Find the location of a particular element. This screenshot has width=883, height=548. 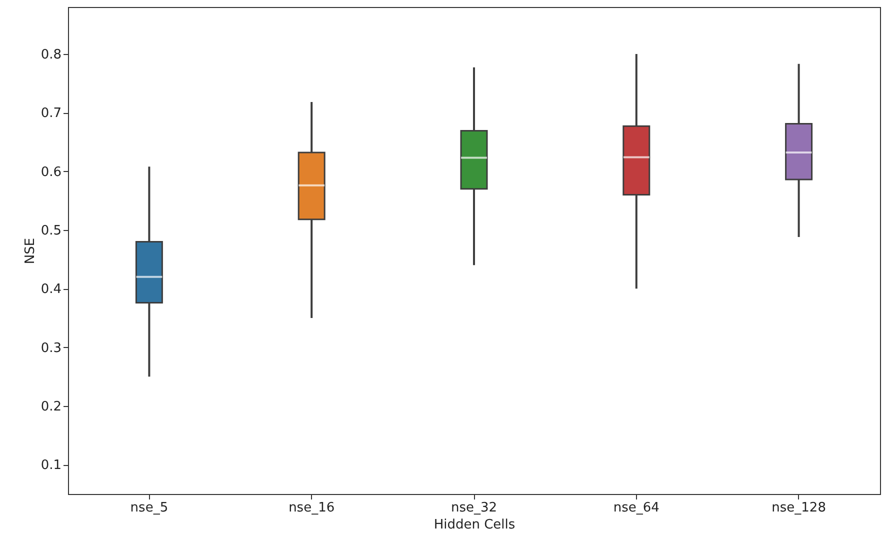

x-tick-label: nse_16 is located at coordinates (311, 508).